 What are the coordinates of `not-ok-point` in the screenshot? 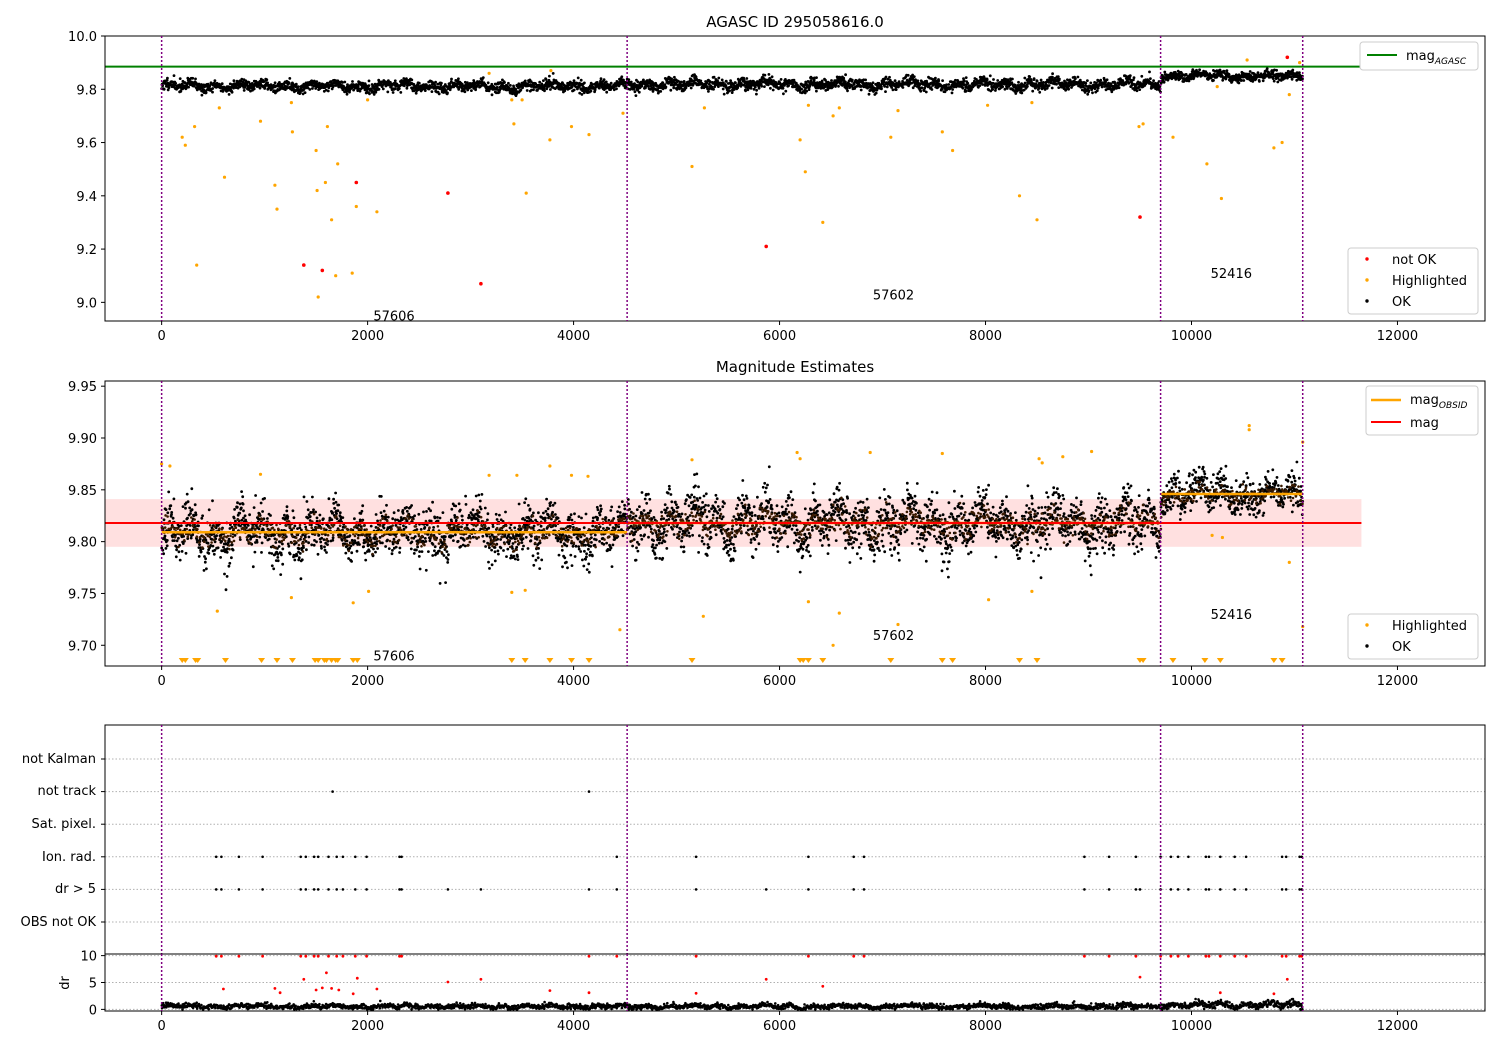 It's located at (1287, 57).